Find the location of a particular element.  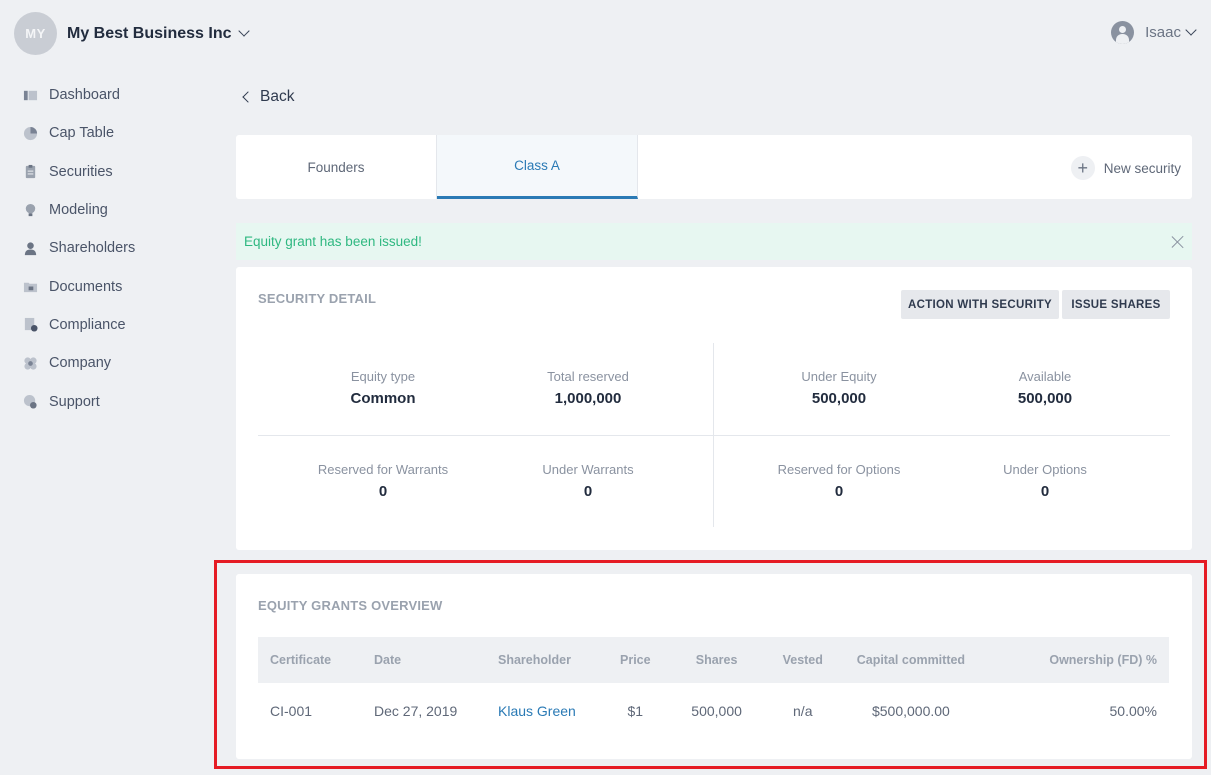

tab-class-a: Class A is located at coordinates (537, 167).